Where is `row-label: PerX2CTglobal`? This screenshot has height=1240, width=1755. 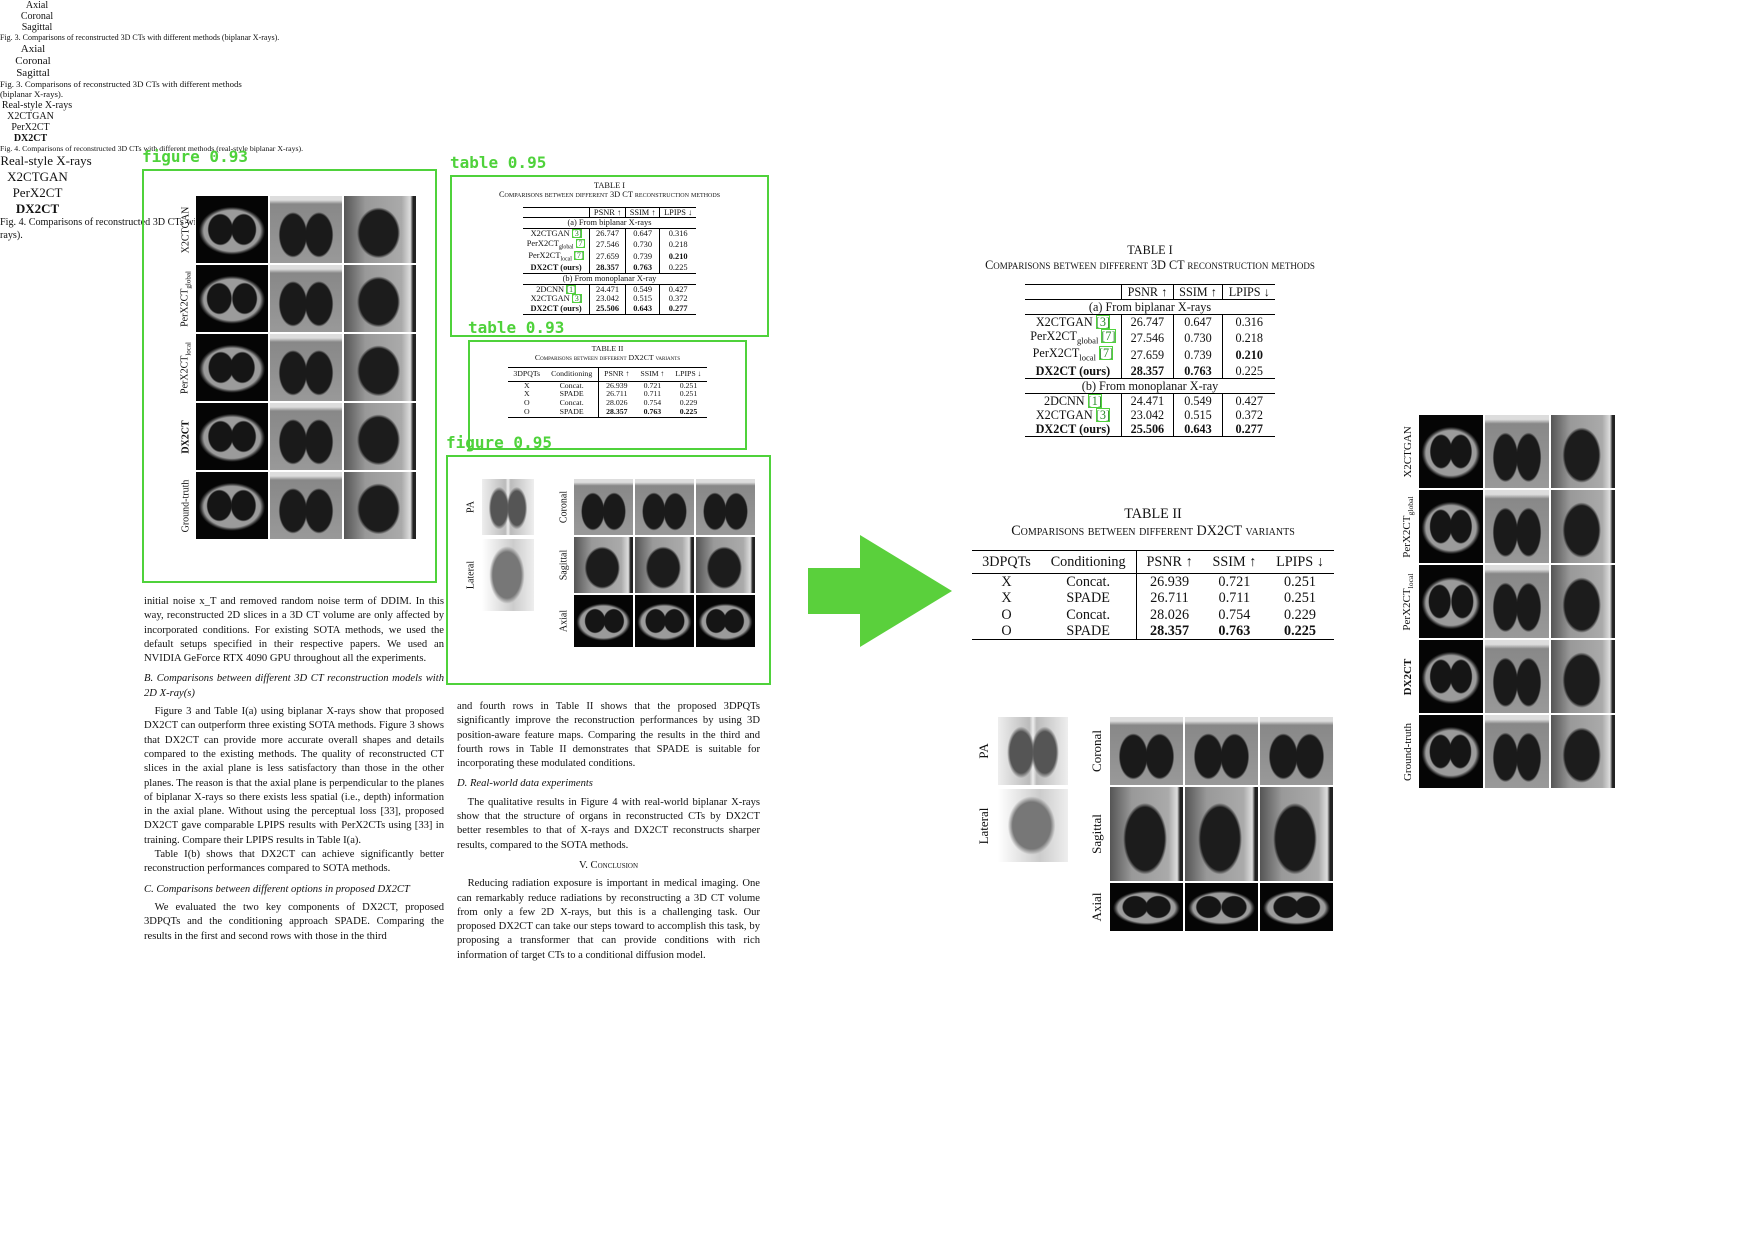 row-label: PerX2CTglobal is located at coordinates (186, 299).